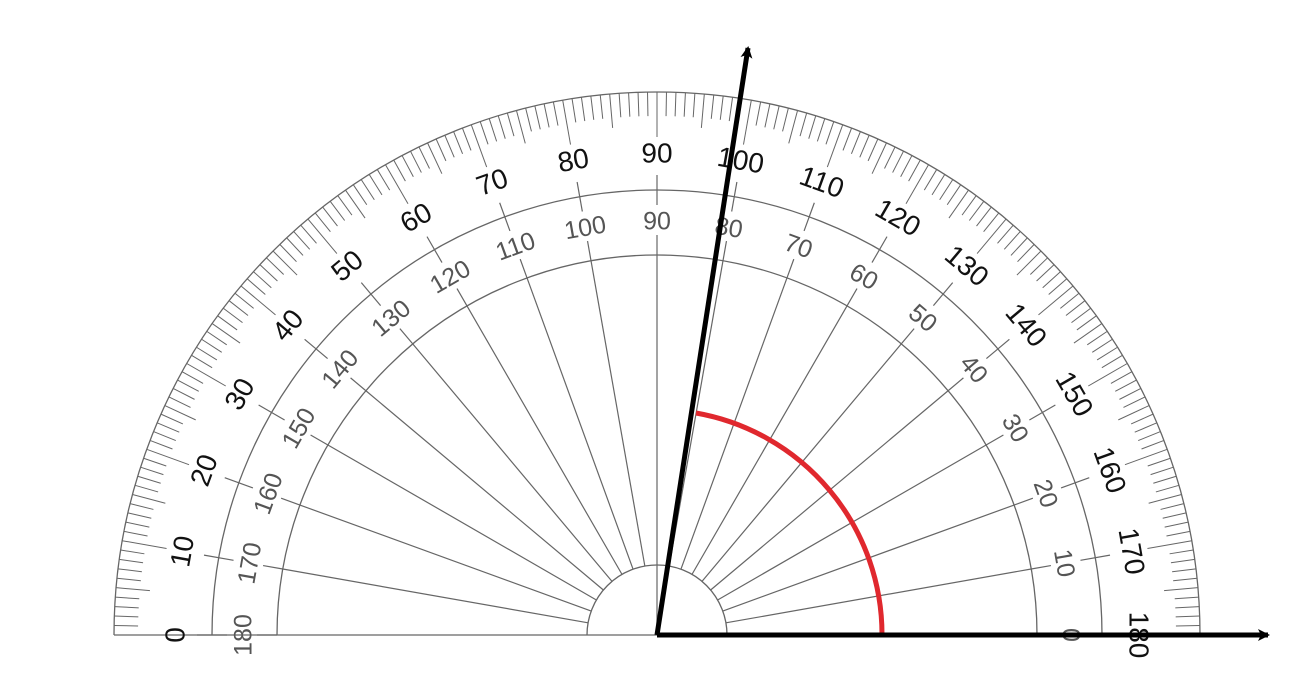 The width and height of the screenshot is (1313, 675). I want to click on inner-scale-label: 130, so click(391, 318).